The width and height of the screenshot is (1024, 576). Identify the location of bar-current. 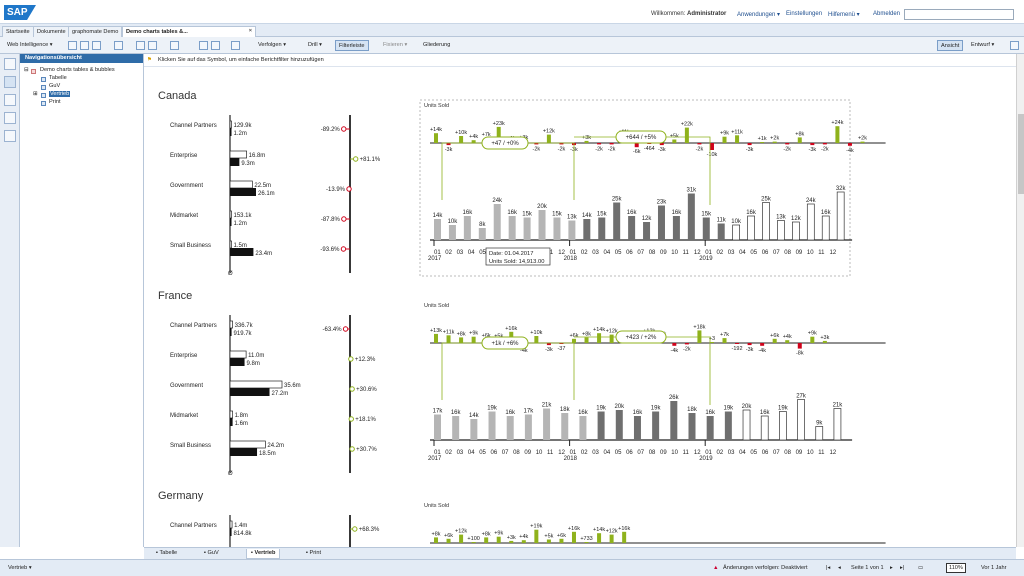
(256, 384).